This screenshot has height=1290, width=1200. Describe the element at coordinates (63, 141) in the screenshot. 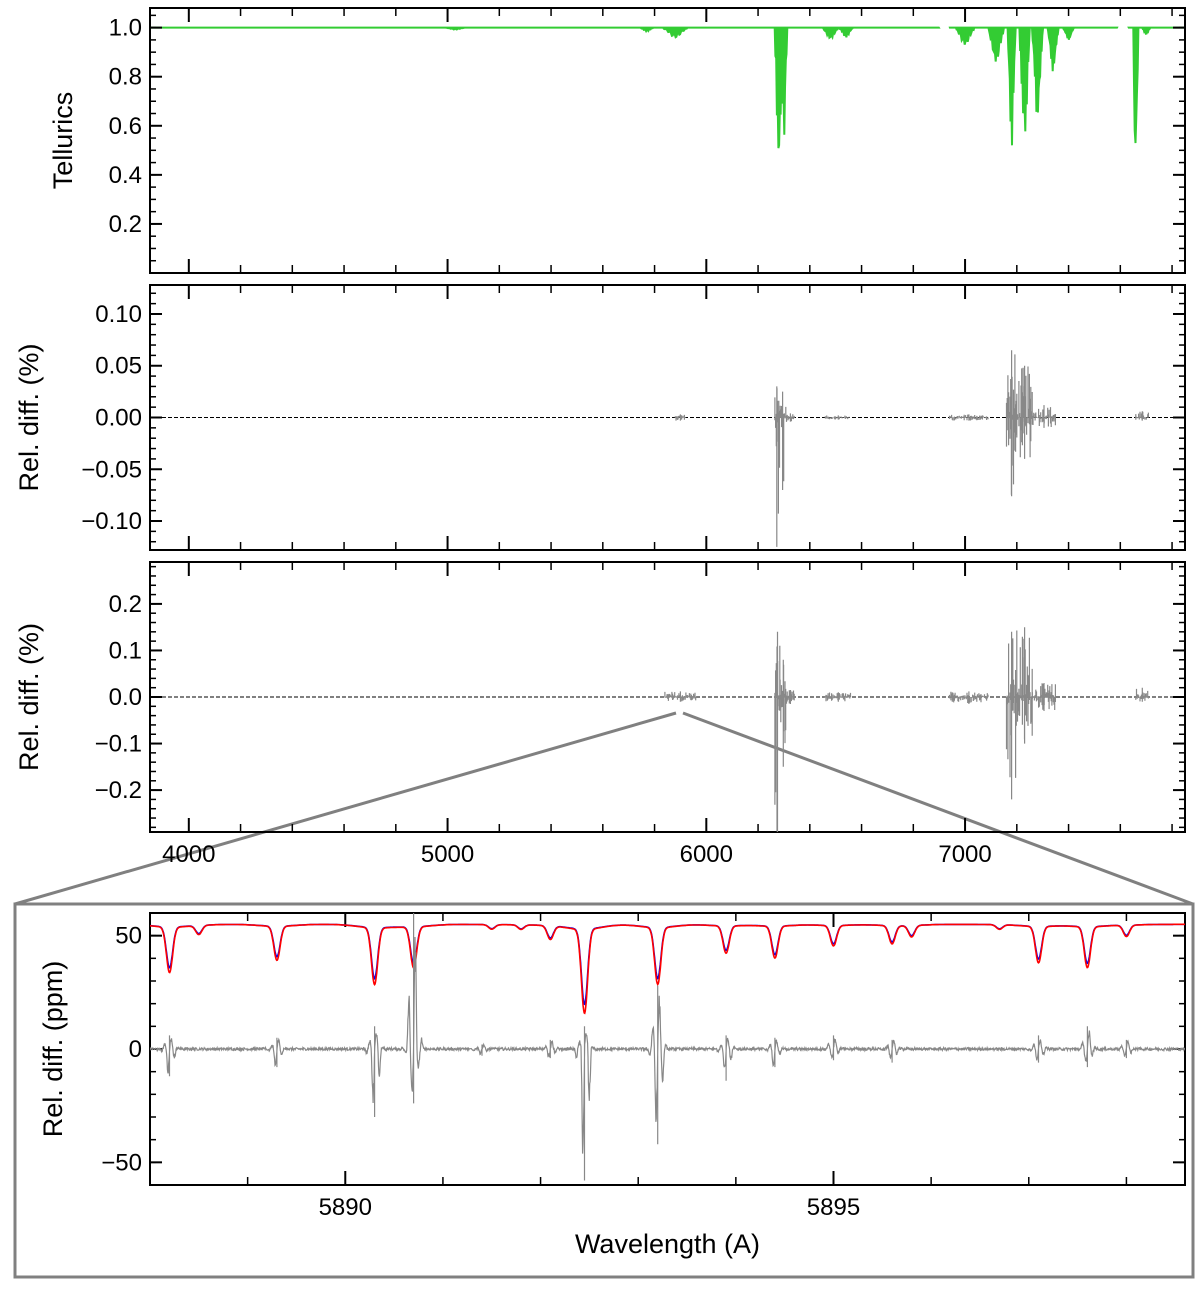

I see `y-axis-label: Tellurics` at that location.